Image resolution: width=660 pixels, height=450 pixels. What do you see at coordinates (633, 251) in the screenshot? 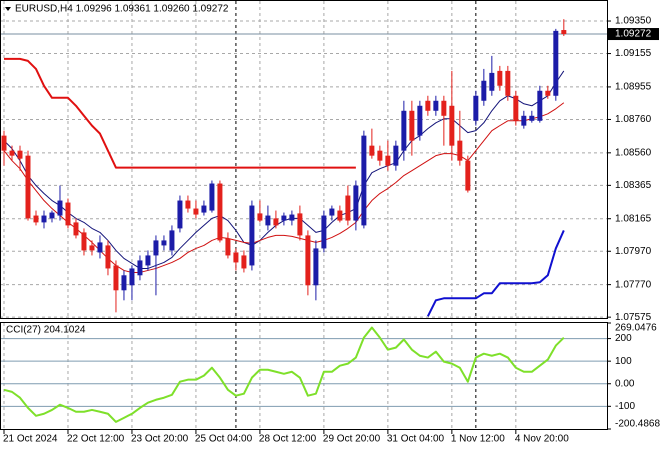
I see `y-tick-label: 1.07970` at bounding box center [633, 251].